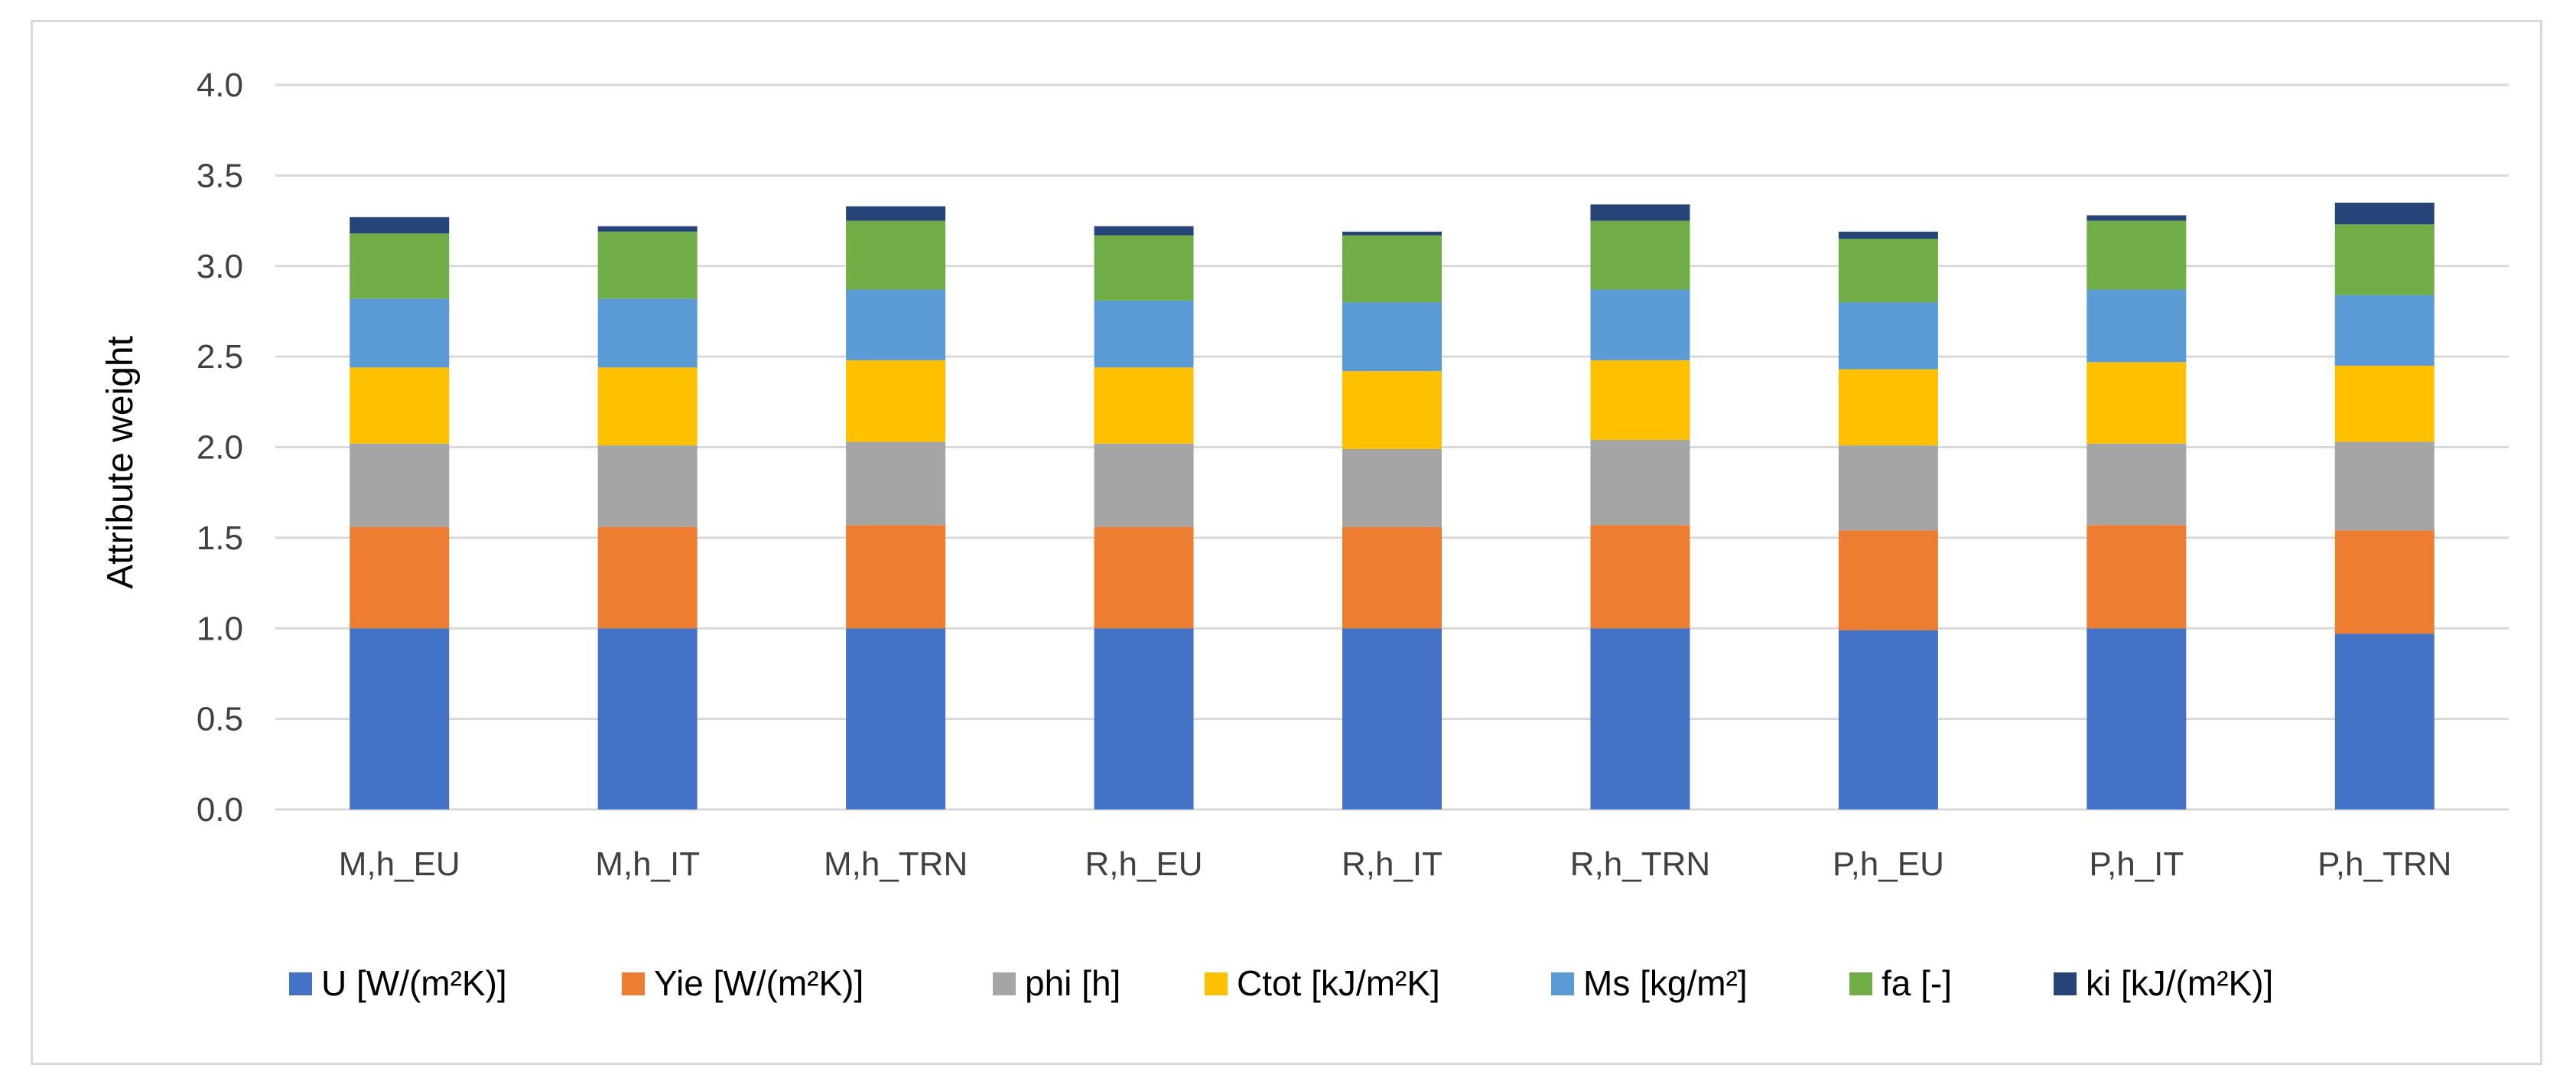  What do you see at coordinates (1917, 983) in the screenshot?
I see `legend-label: fa [-]` at bounding box center [1917, 983].